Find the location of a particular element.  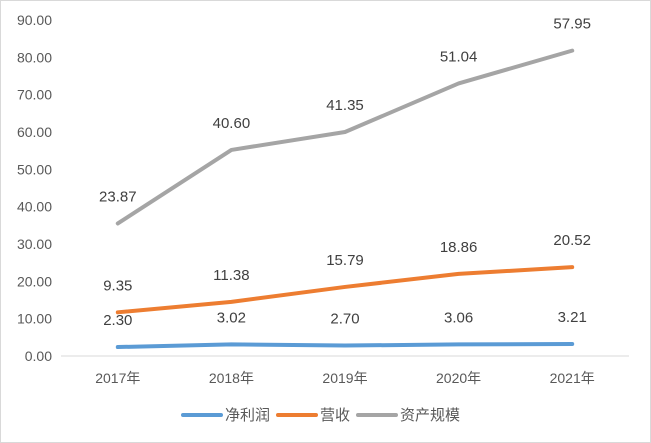

data-label: 51.04 is located at coordinates (459, 56).